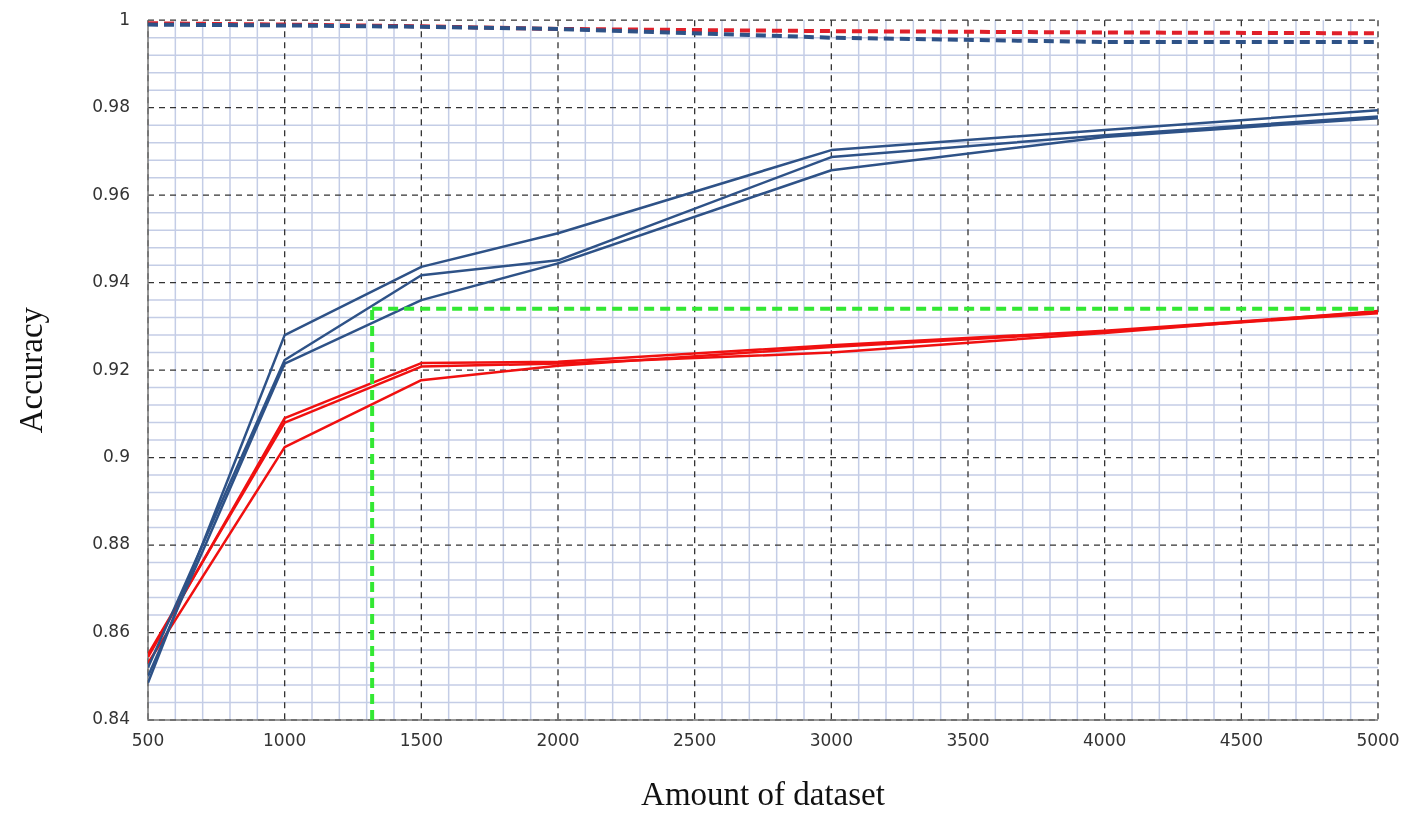 The image size is (1407, 825). Describe the element at coordinates (558, 739) in the screenshot. I see `x-tick-label: 2000` at that location.